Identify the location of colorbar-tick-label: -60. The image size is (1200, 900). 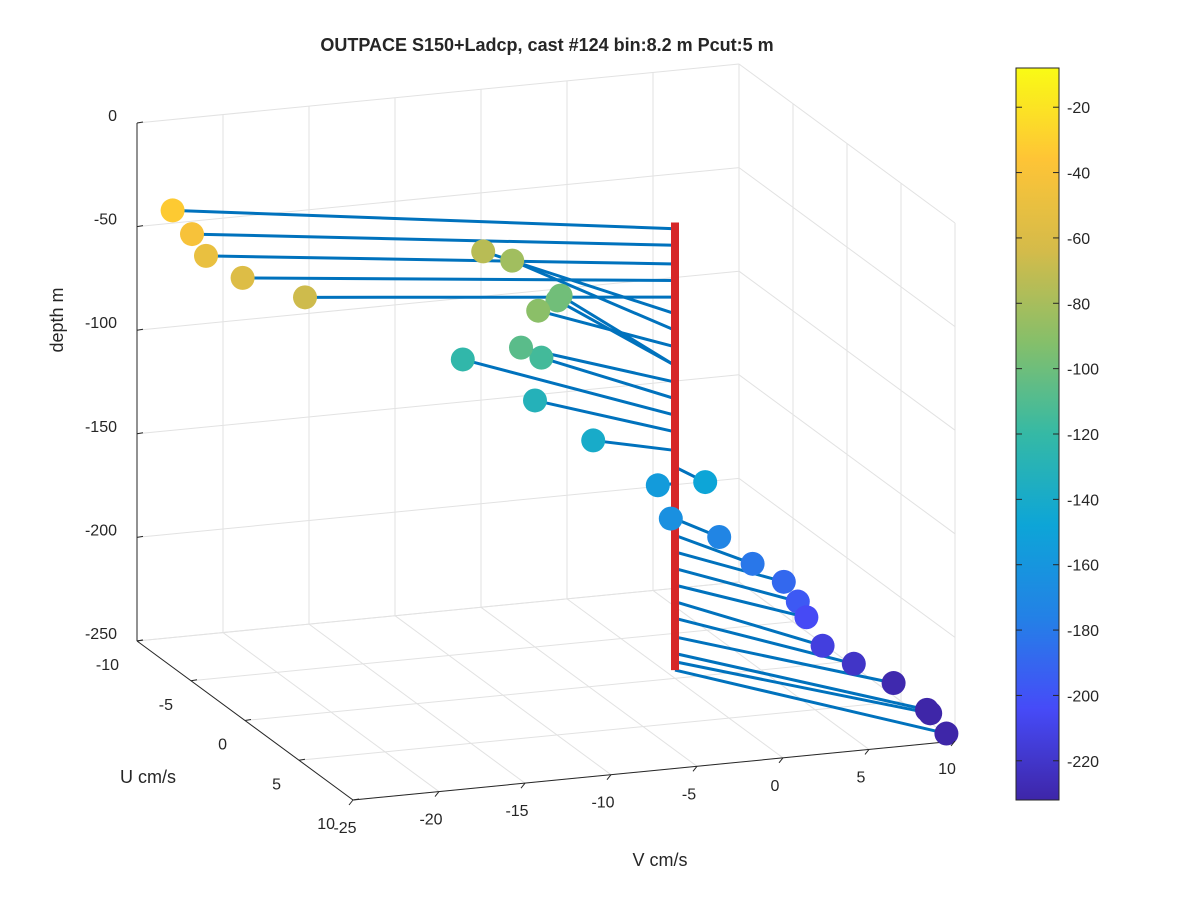
(1078, 239).